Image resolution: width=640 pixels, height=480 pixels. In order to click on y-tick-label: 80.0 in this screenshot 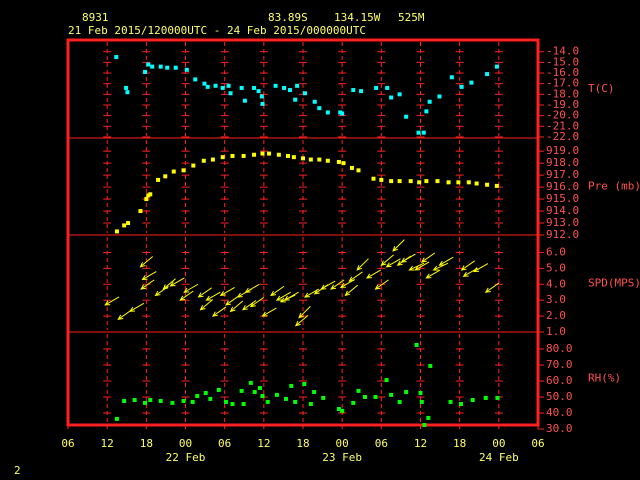, I will do `click(559, 348)`.